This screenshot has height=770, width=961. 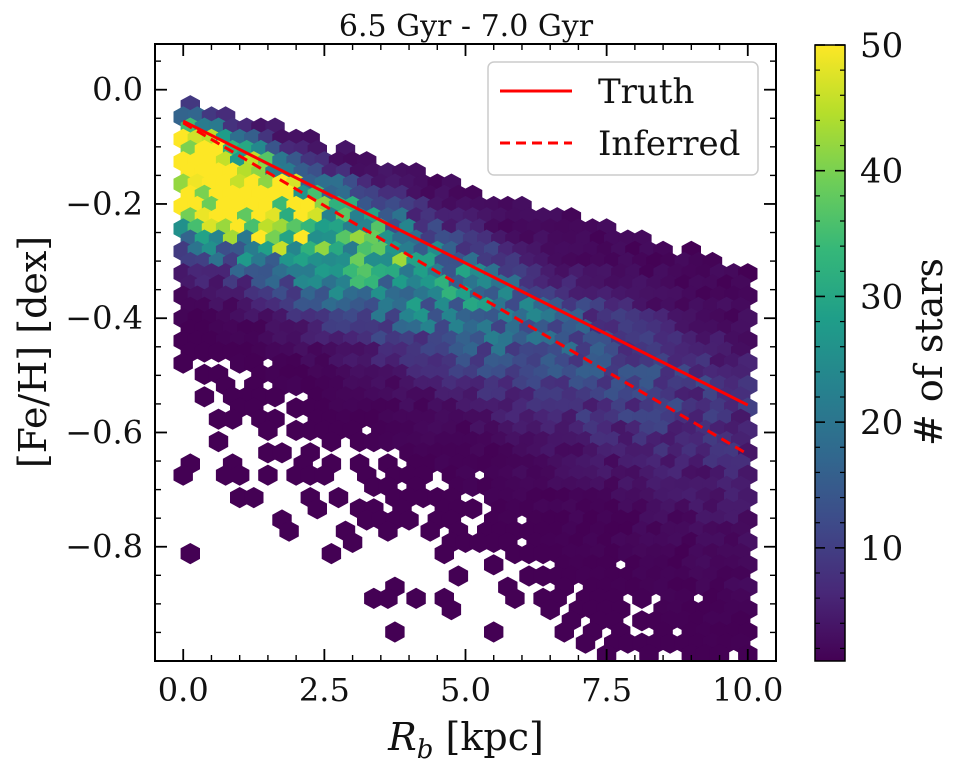 What do you see at coordinates (669, 144) in the screenshot?
I see `legend-inferred-label: Inferred` at bounding box center [669, 144].